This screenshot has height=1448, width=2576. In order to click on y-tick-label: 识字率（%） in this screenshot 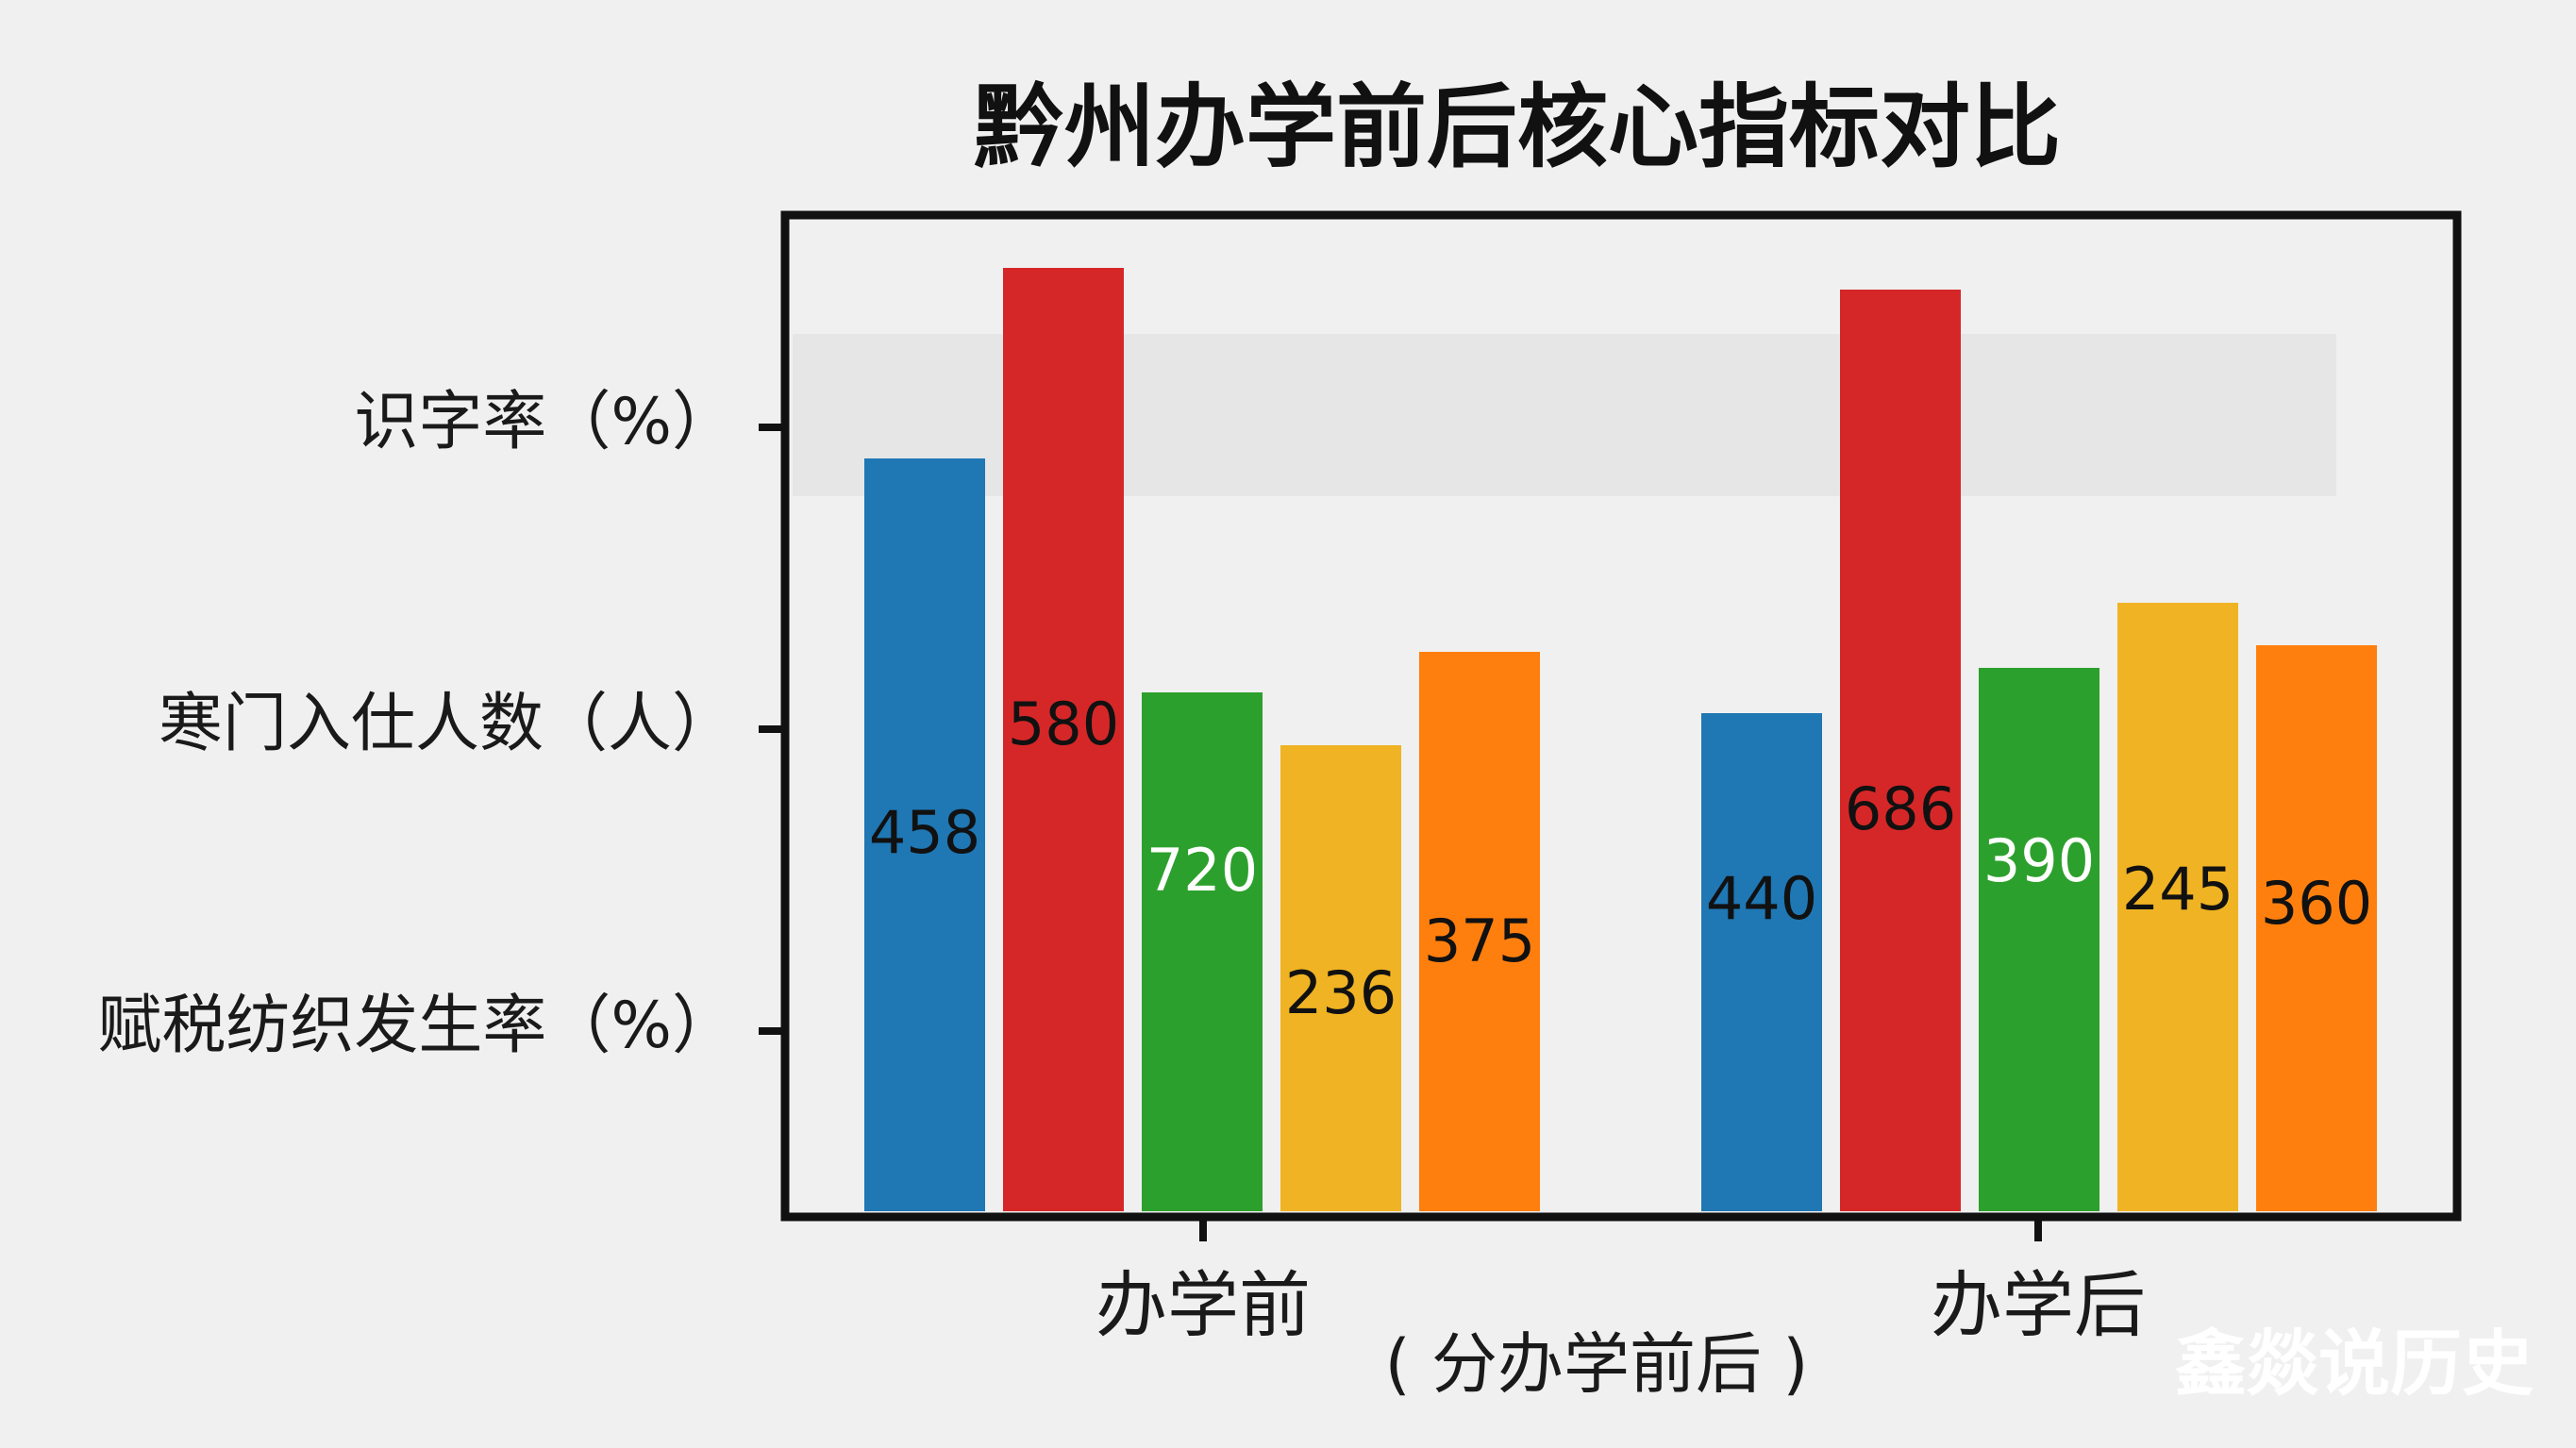, I will do `click(545, 422)`.